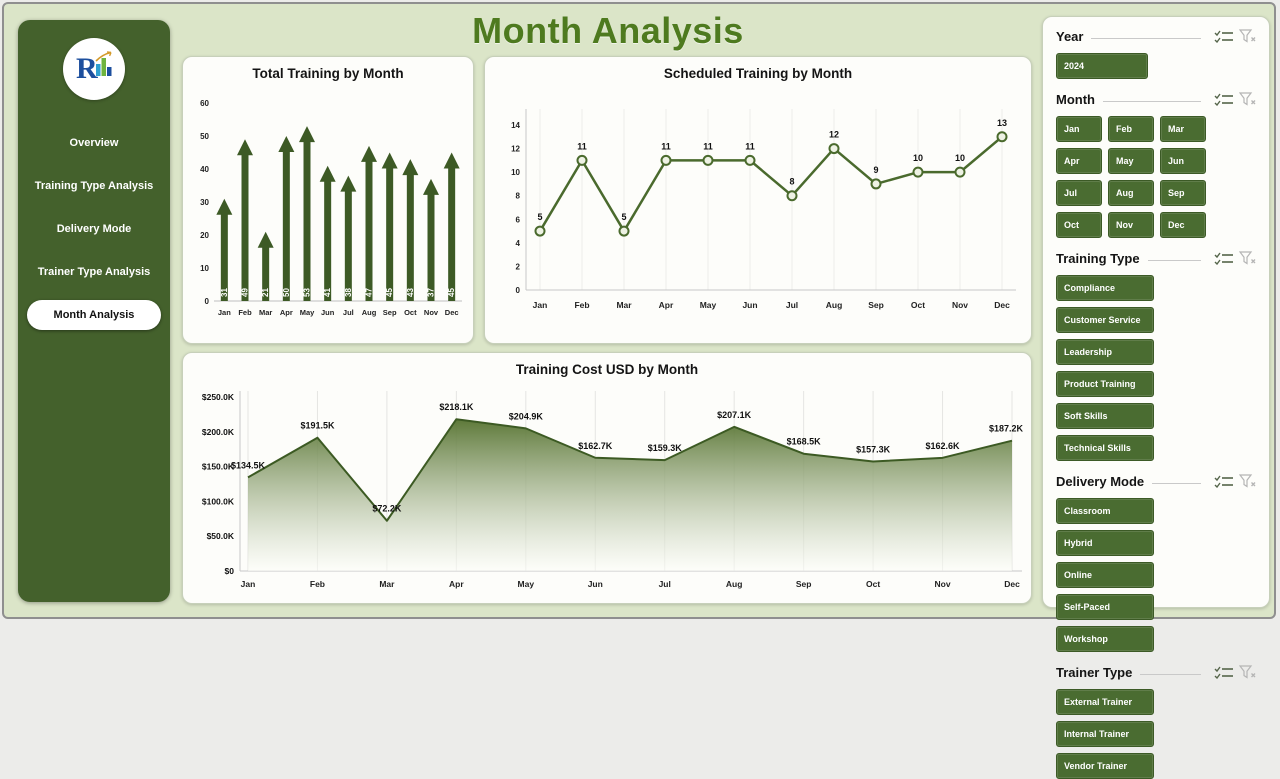  I want to click on slicer-option-may: May, so click(1131, 161).